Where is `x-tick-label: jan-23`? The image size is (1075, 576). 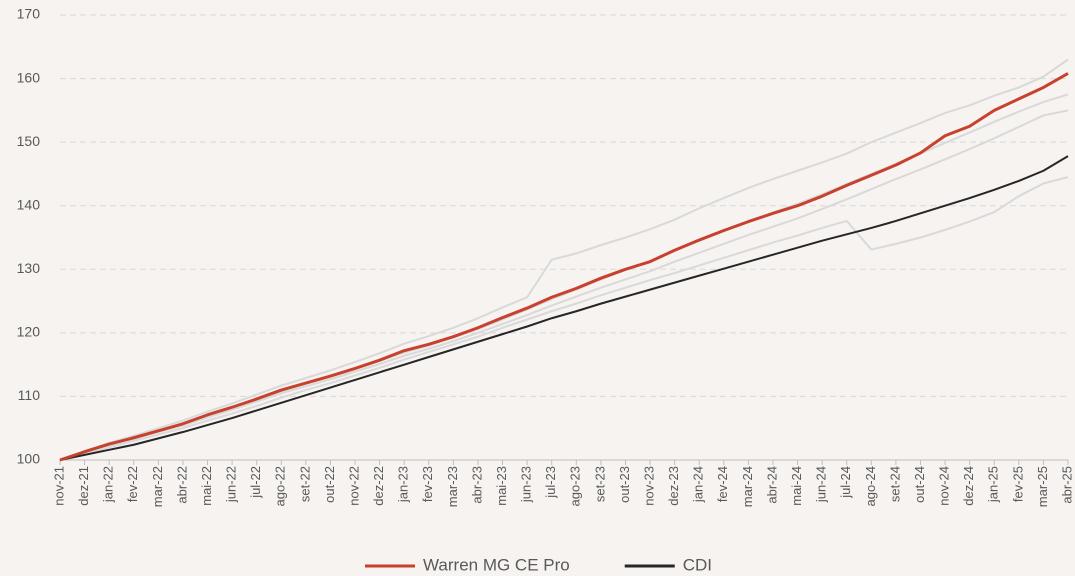
x-tick-label: jan-23 is located at coordinates (403, 484).